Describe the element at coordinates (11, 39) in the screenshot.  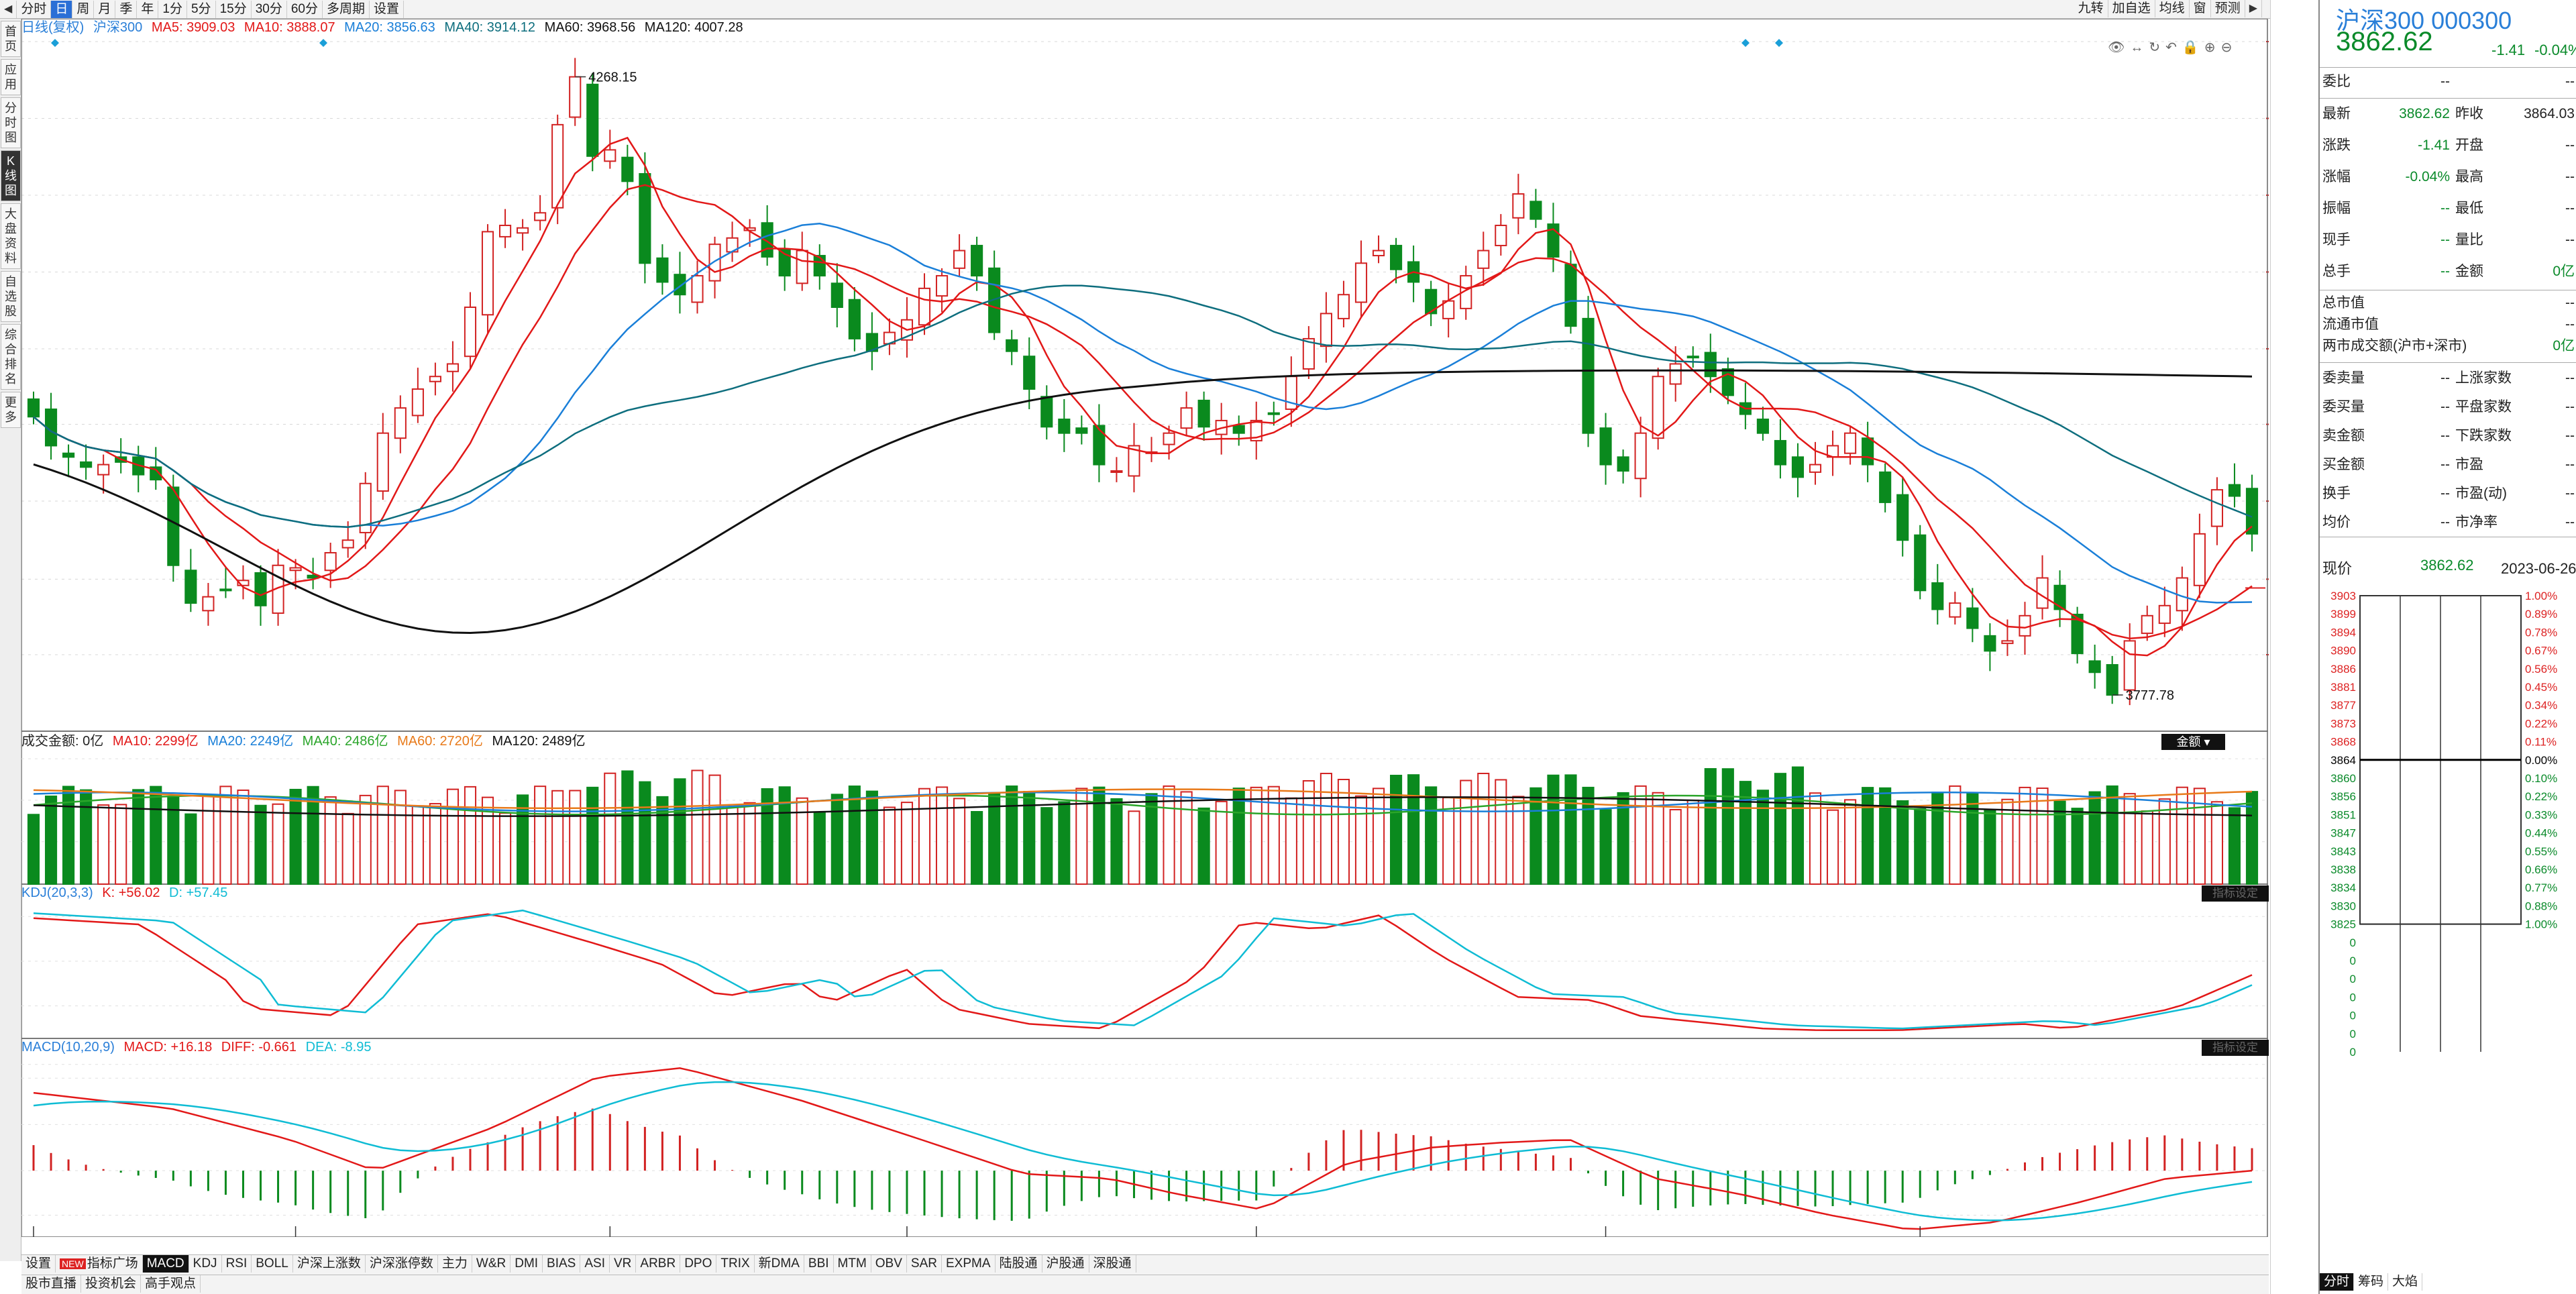
I see `sidebar-item-0: 首页` at that location.